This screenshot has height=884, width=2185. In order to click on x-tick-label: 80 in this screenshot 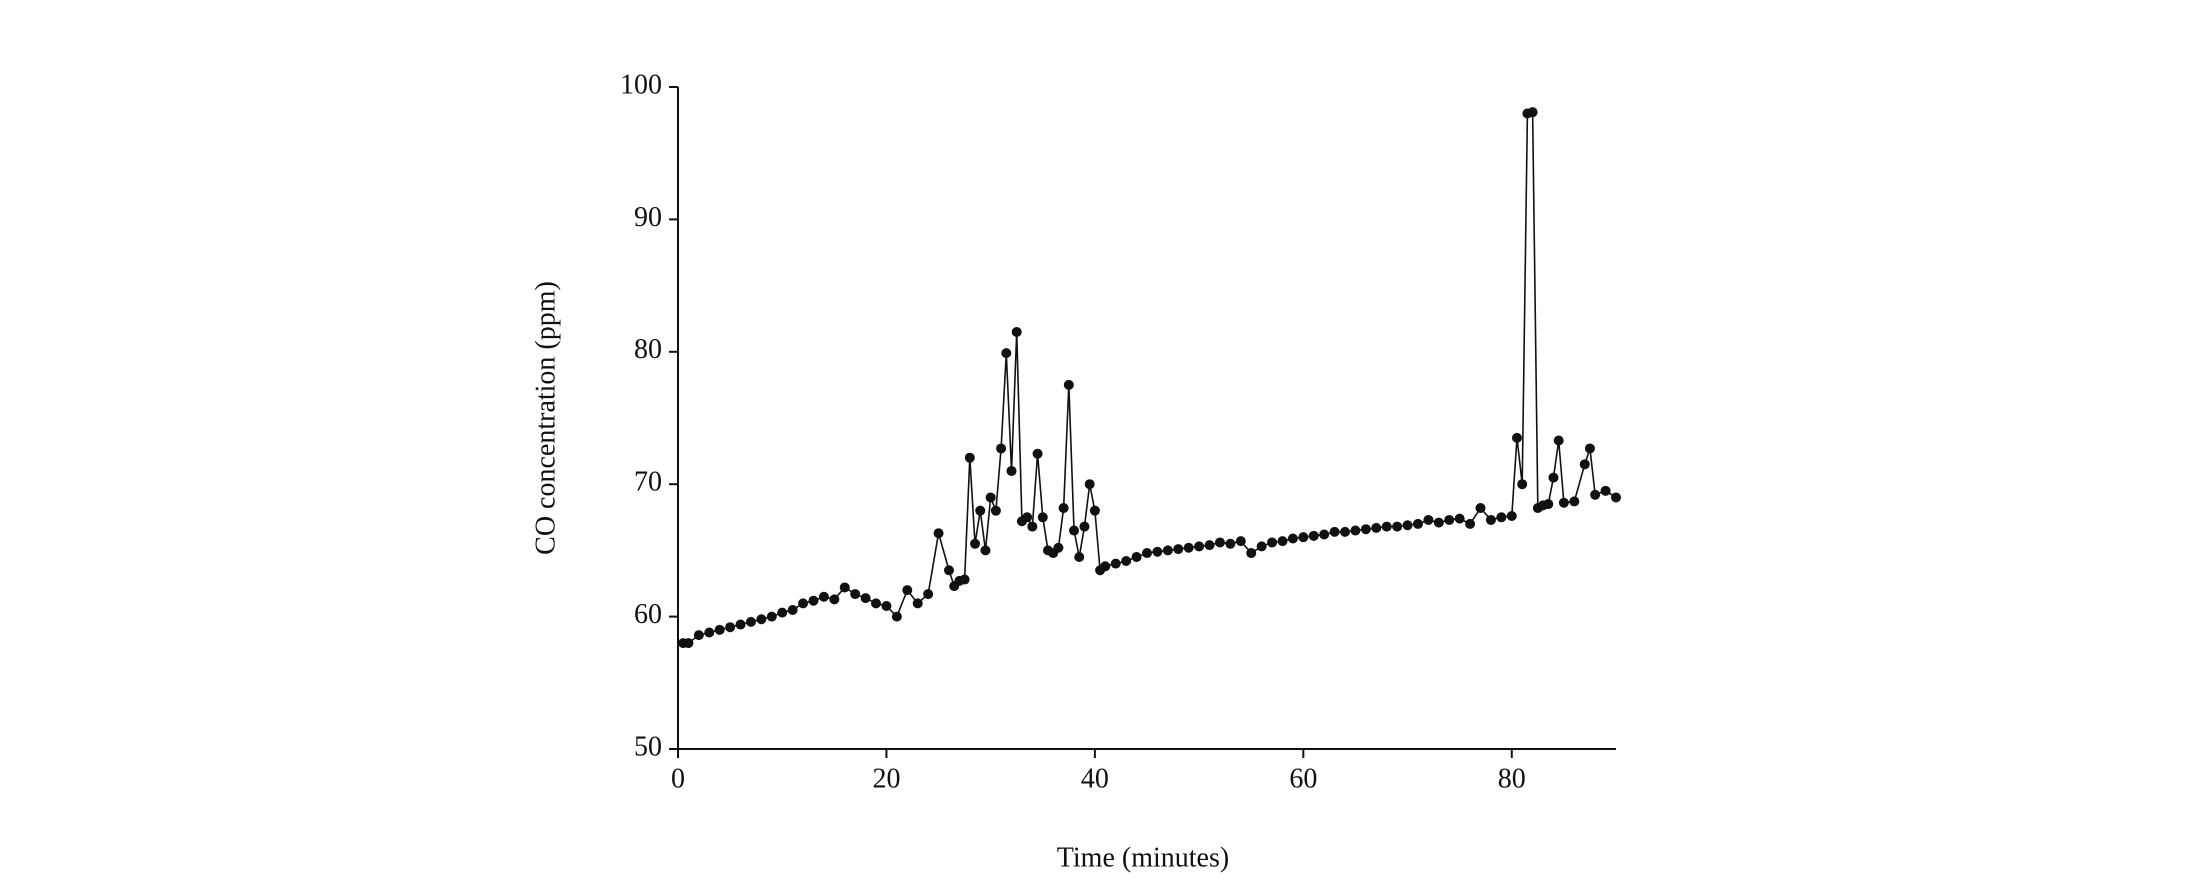, I will do `click(1512, 778)`.